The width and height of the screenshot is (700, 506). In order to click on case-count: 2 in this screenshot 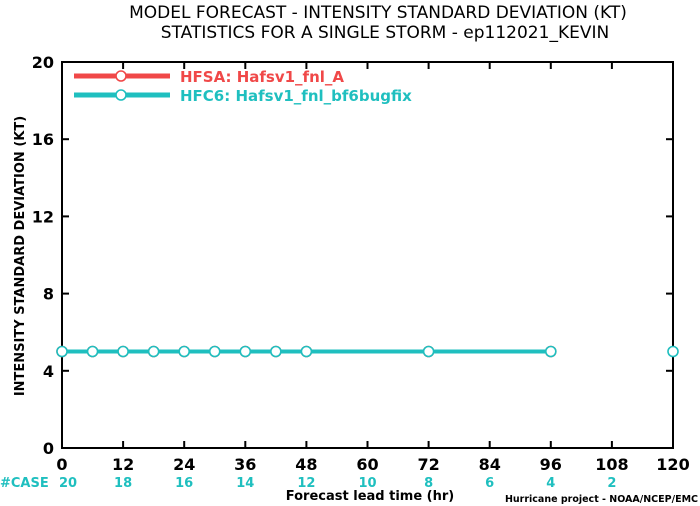, I will do `click(611, 483)`.